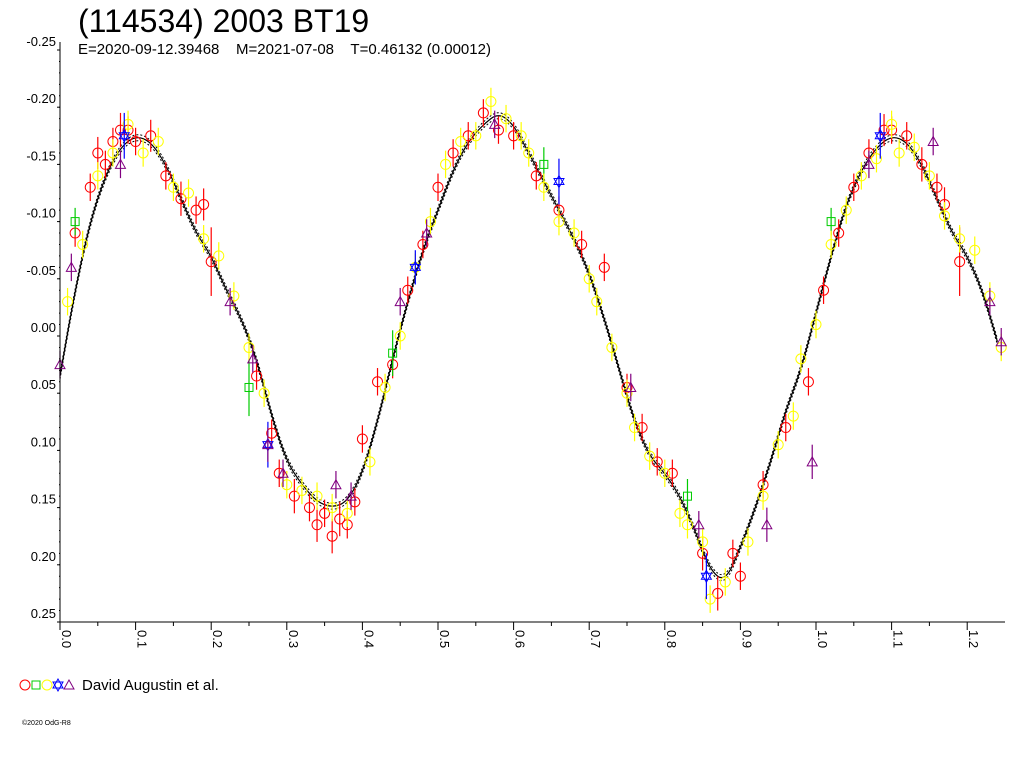  What do you see at coordinates (47, 685) in the screenshot?
I see `legend-symbol-circle-marker` at bounding box center [47, 685].